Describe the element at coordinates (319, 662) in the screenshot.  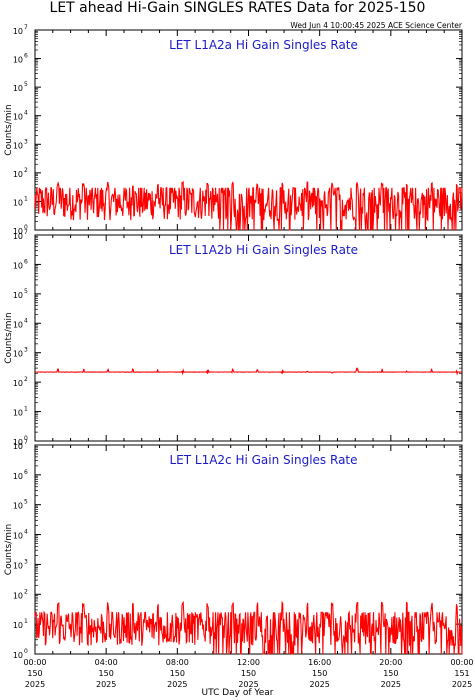
I see `x-tick-label-time: 16:00` at that location.